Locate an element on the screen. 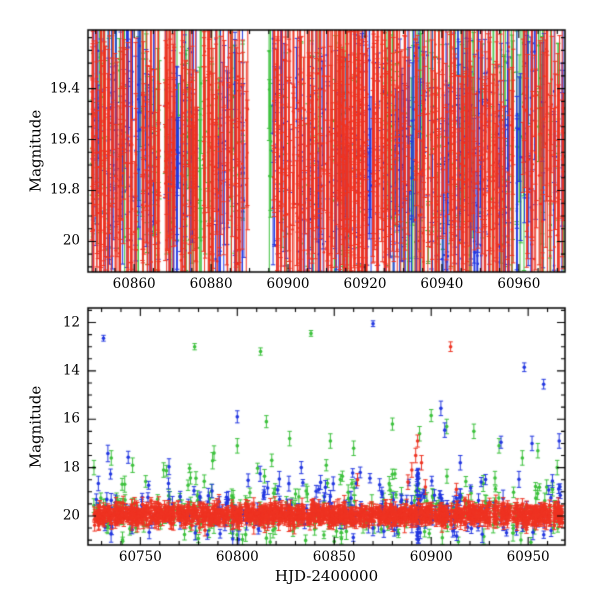 Image resolution: width=600 pixels, height=600 pixels. x-tick-label: 60850 is located at coordinates (334, 557).